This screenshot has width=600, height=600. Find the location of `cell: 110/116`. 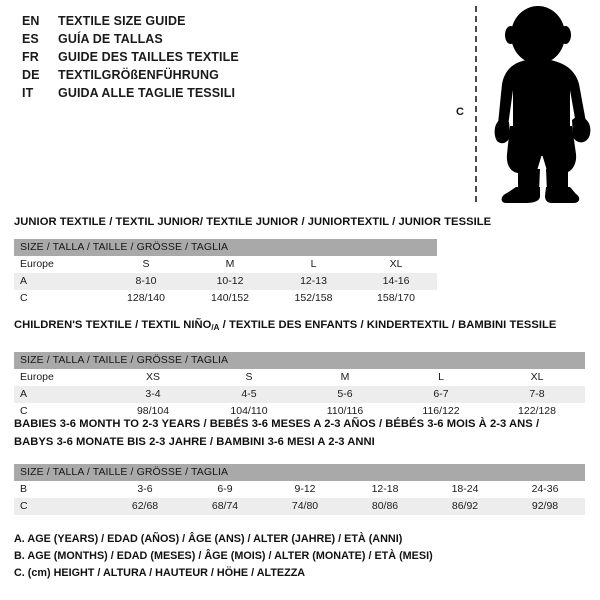

cell: 110/116 is located at coordinates (345, 411).